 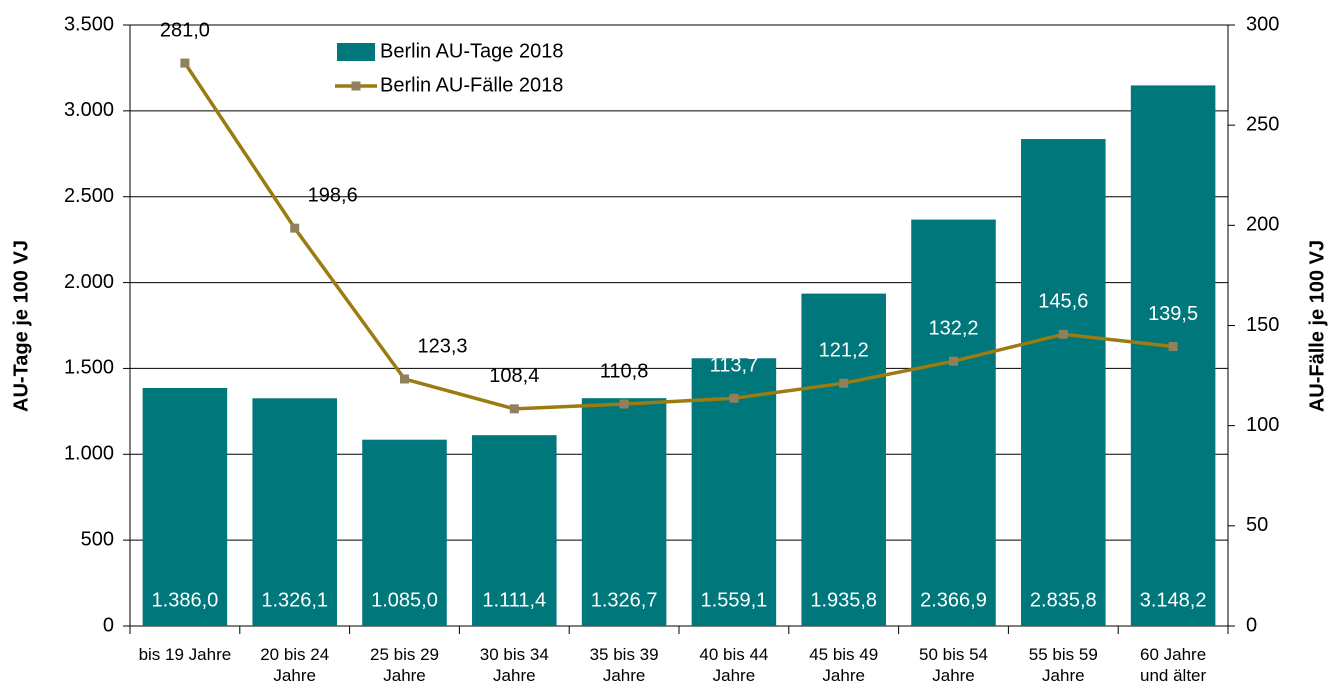 What do you see at coordinates (843, 600) in the screenshot?
I see `bar-value-label: 1.935,8` at bounding box center [843, 600].